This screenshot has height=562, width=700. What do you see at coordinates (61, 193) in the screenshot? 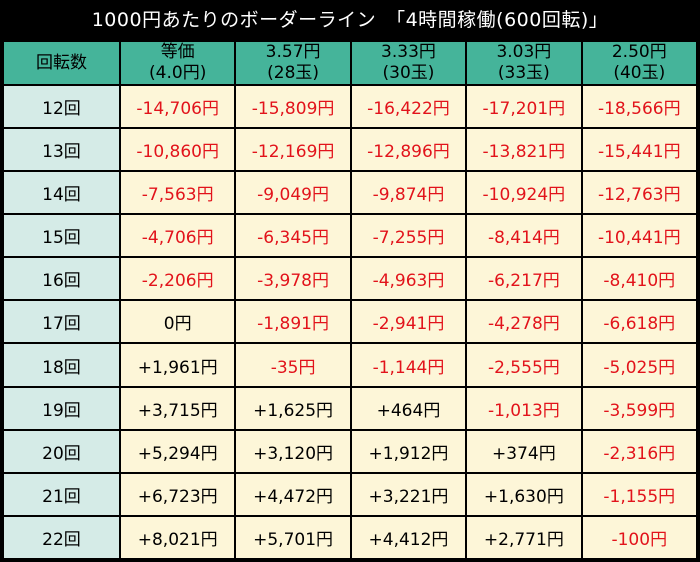
I see `row-label: 14回` at bounding box center [61, 193].